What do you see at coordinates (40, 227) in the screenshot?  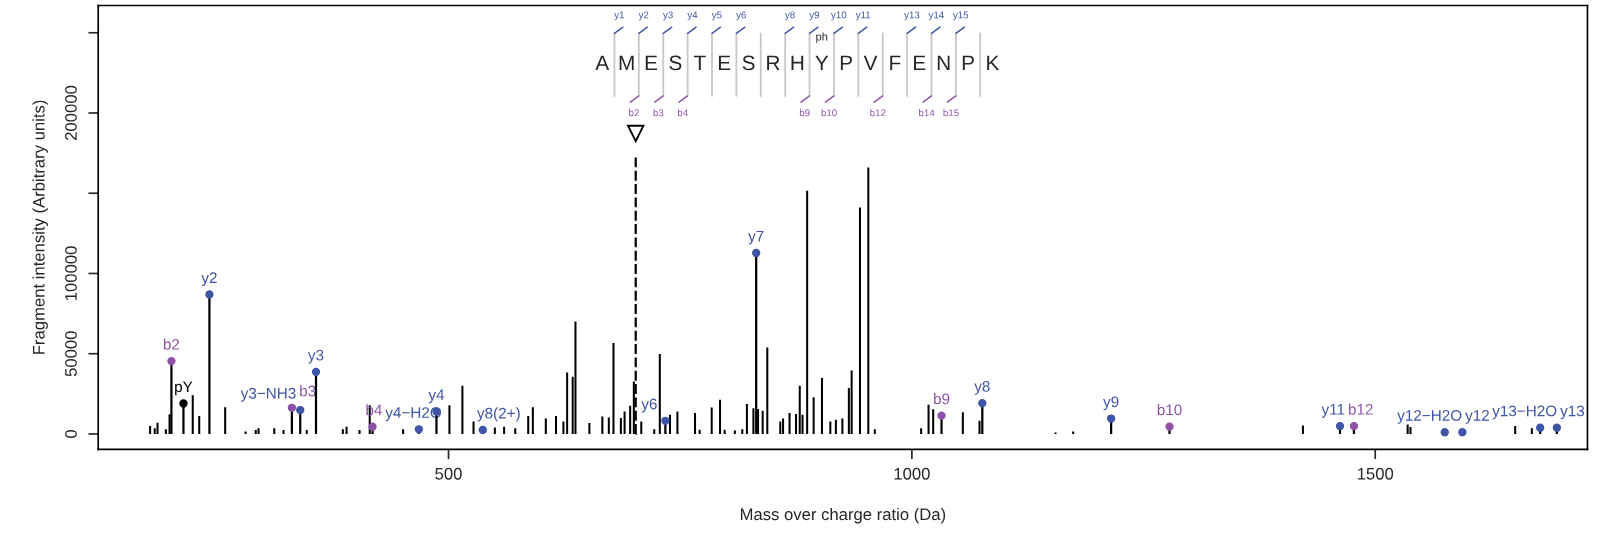 I see `y-axis-title: Fragment intensity (Arbitrary units)` at bounding box center [40, 227].